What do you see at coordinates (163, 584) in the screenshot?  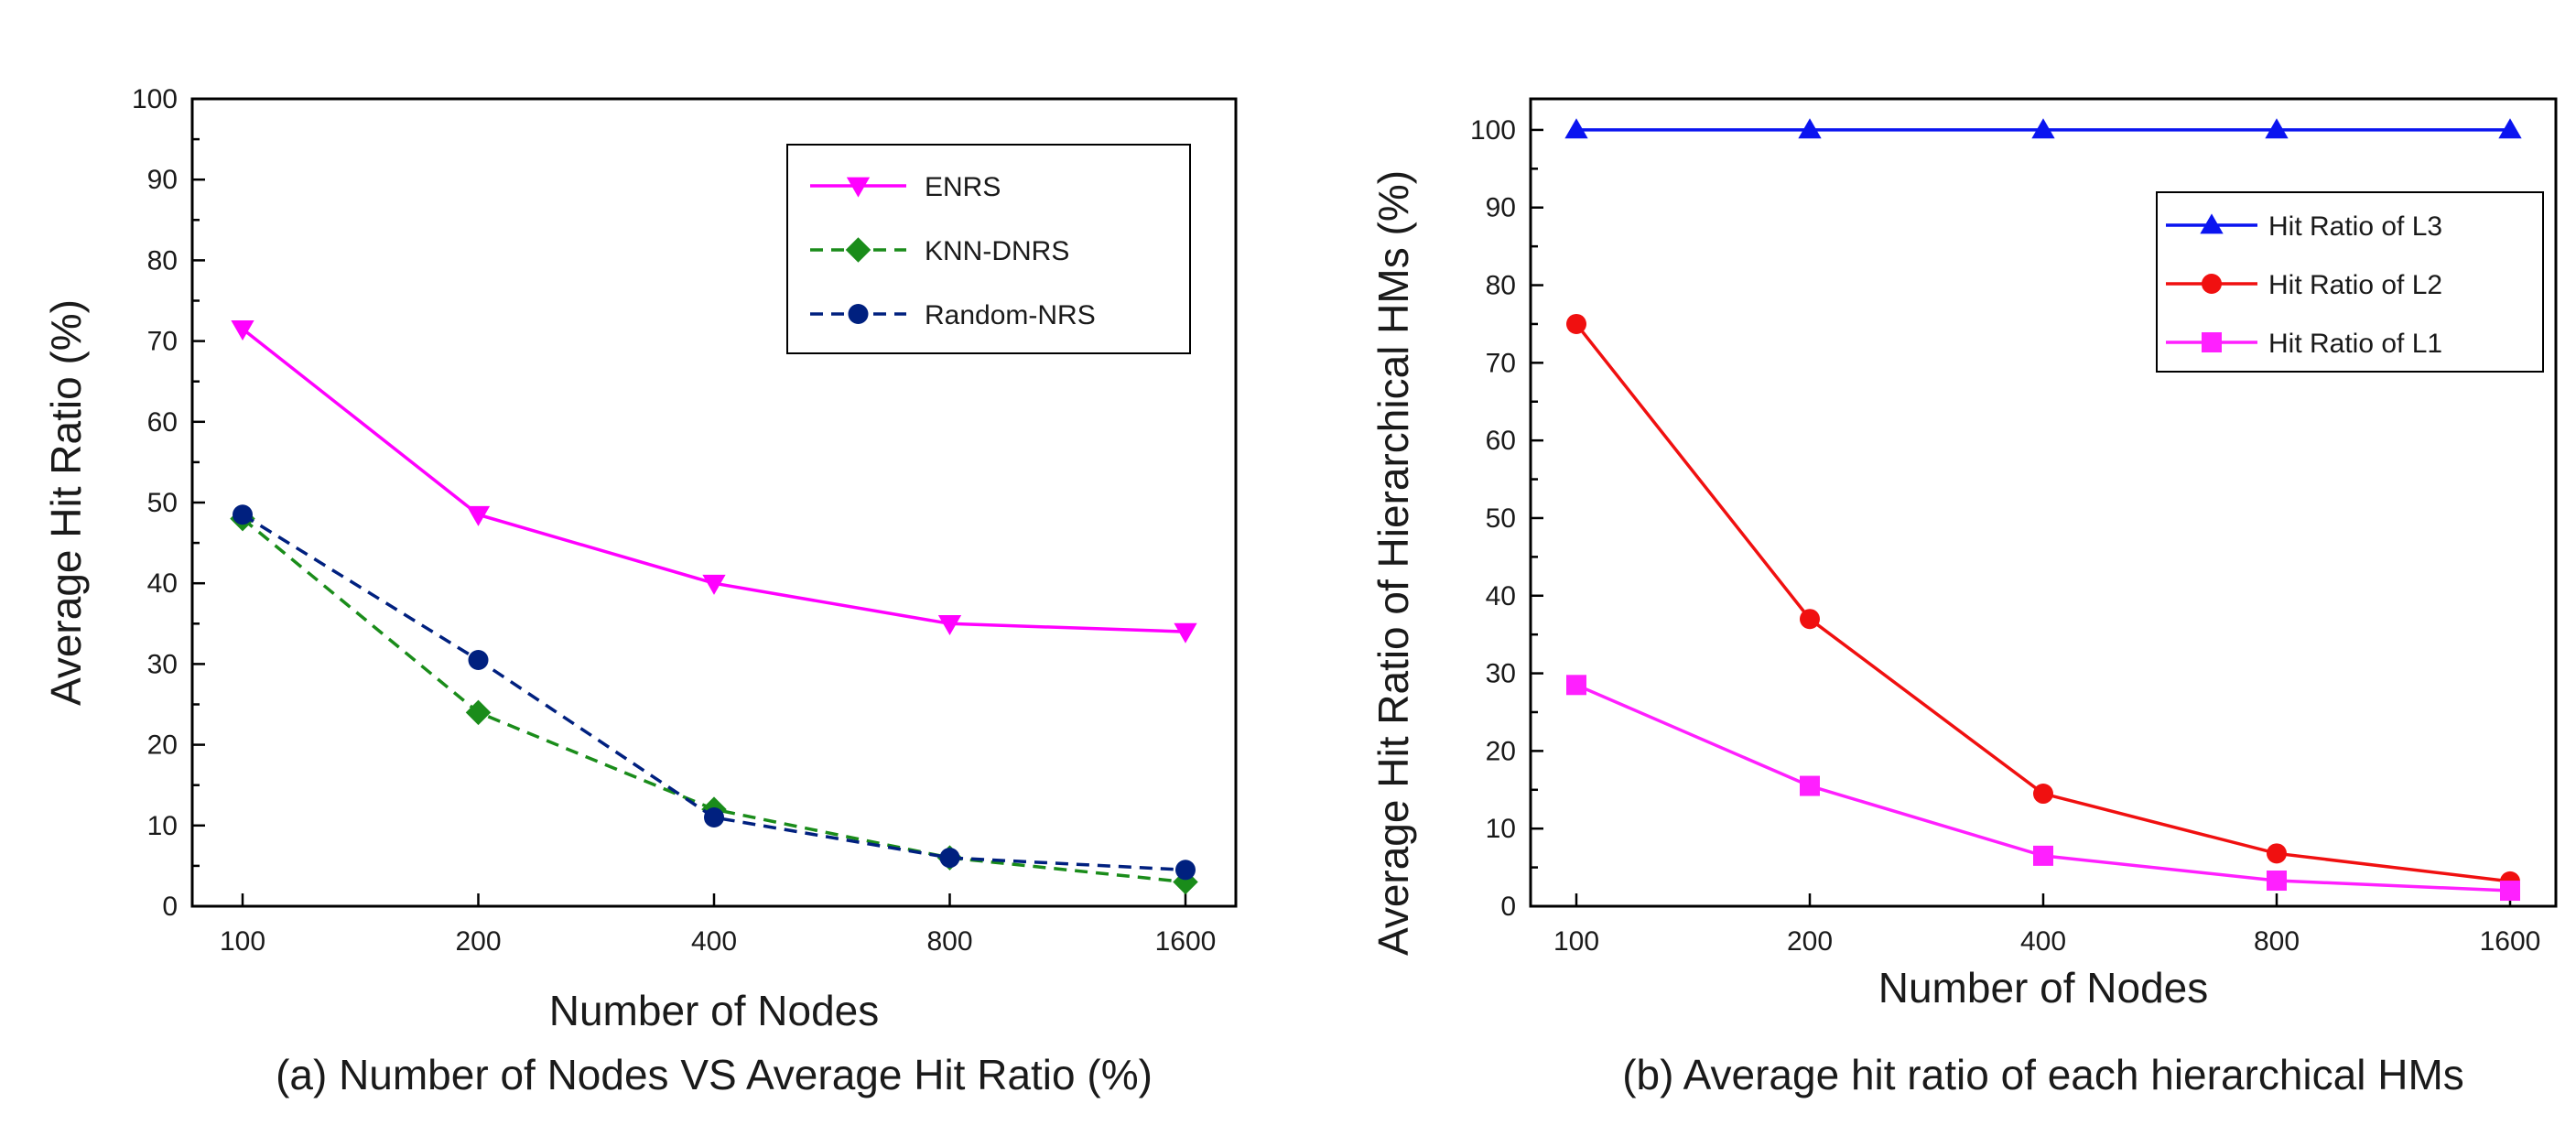 I see `chart-a-y-tick-label: 40` at bounding box center [163, 584].